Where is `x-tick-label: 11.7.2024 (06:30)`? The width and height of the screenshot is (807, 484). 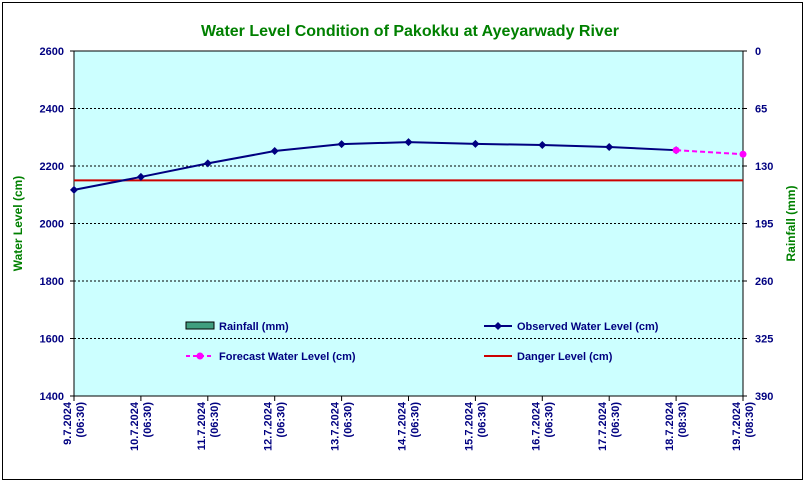
x-tick-label: 11.7.2024 (06:30) is located at coordinates (208, 425).